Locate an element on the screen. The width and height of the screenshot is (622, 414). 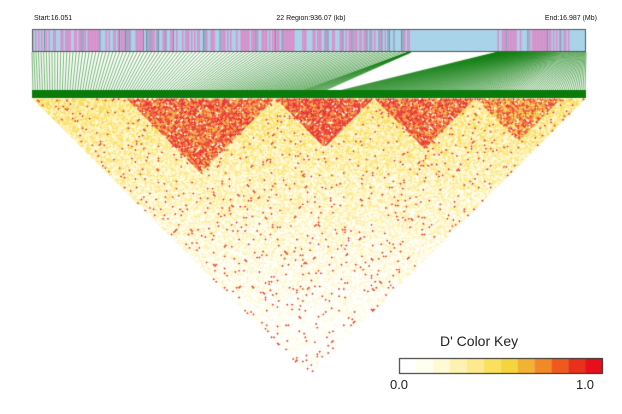
region-end-label: End:16.987 (Mb) is located at coordinates (570, 18).